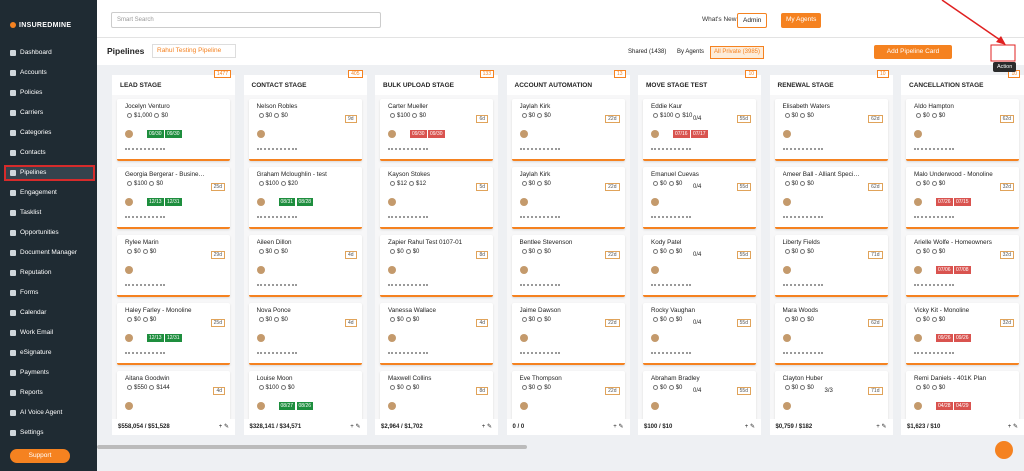  I want to click on nav-item: Settings, so click(49, 433).